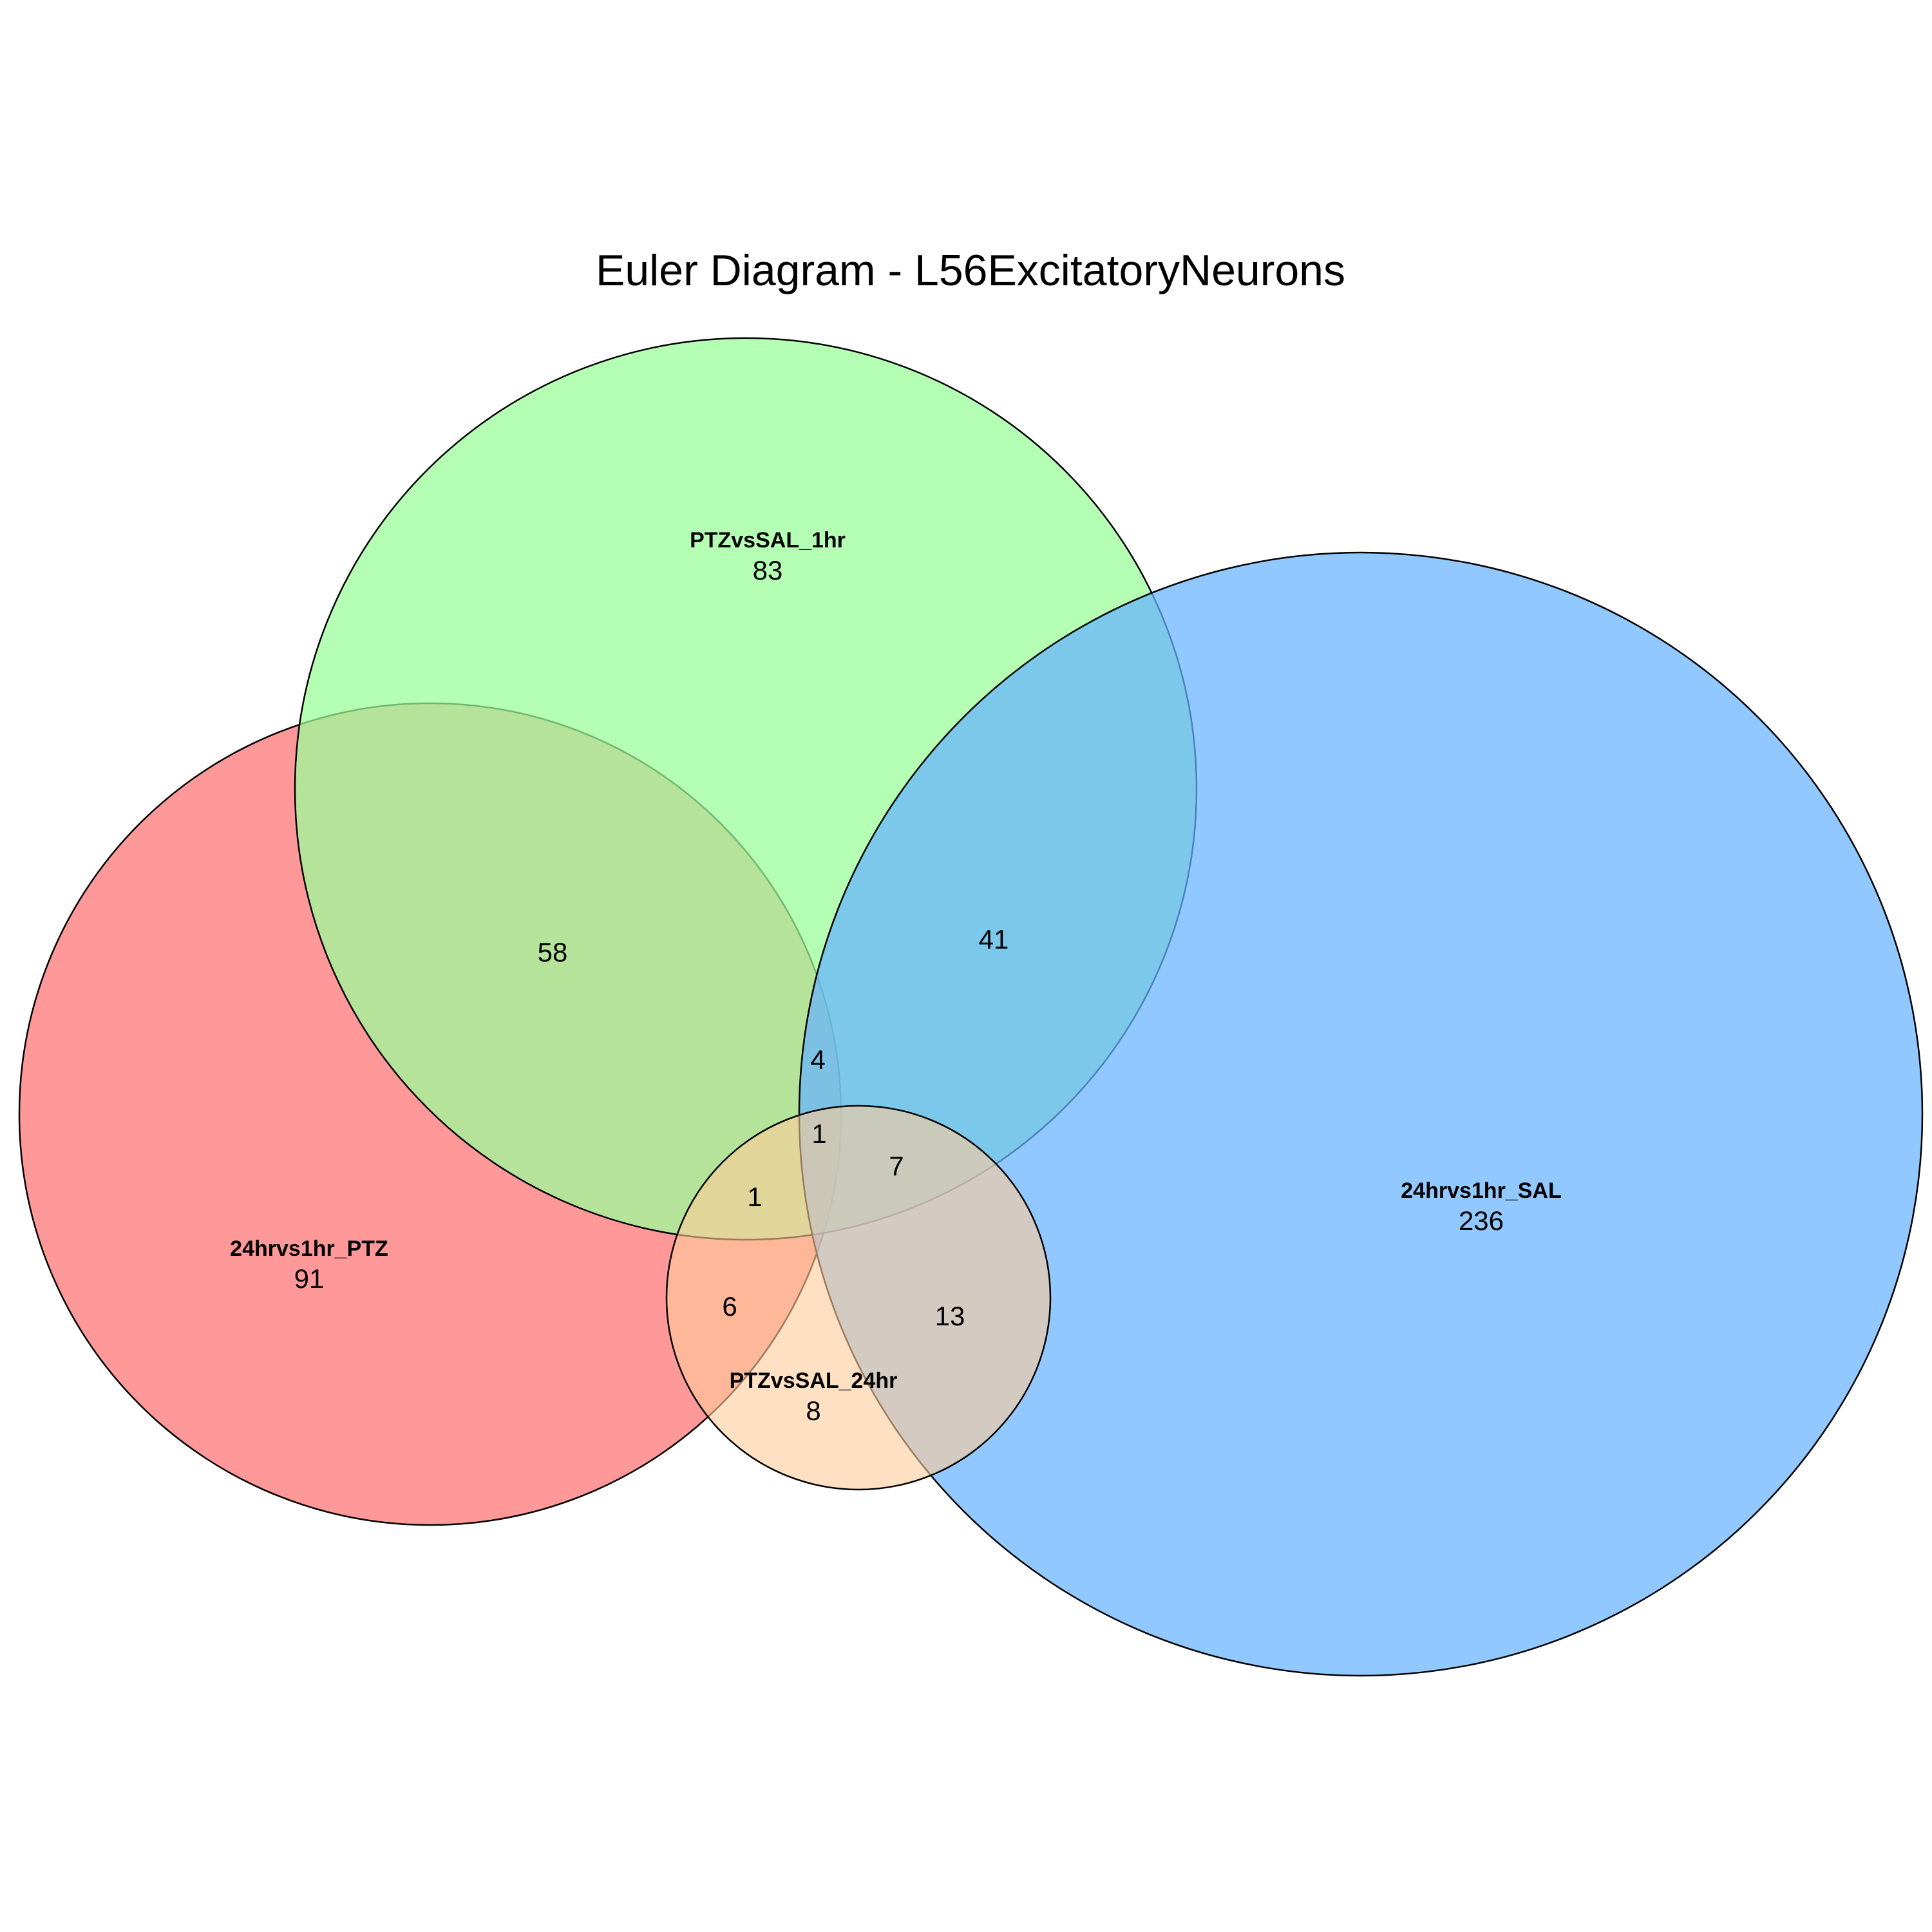  I want to click on set-label-ptzvssal-24hr: PTZvsSAL_24hr, so click(814, 1380).